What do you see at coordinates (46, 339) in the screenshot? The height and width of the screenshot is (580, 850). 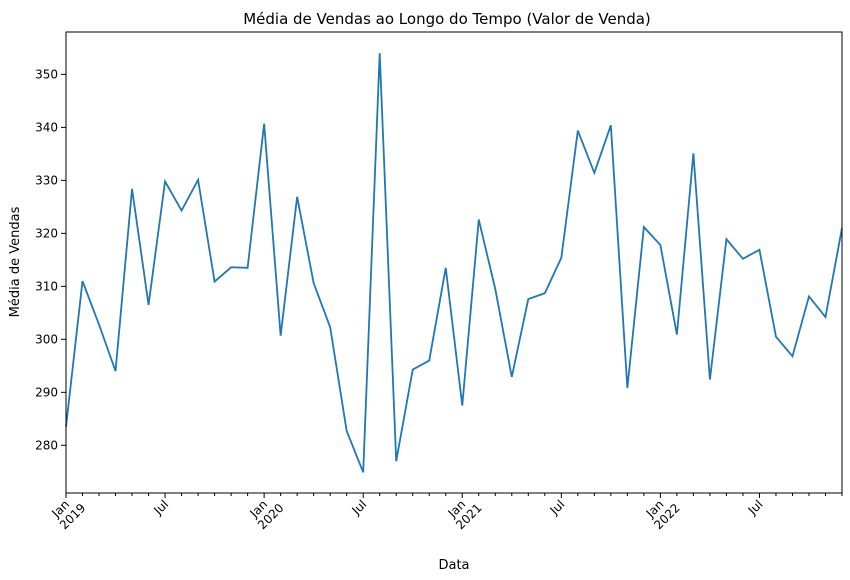 I see `y-tick-label: 300` at bounding box center [46, 339].